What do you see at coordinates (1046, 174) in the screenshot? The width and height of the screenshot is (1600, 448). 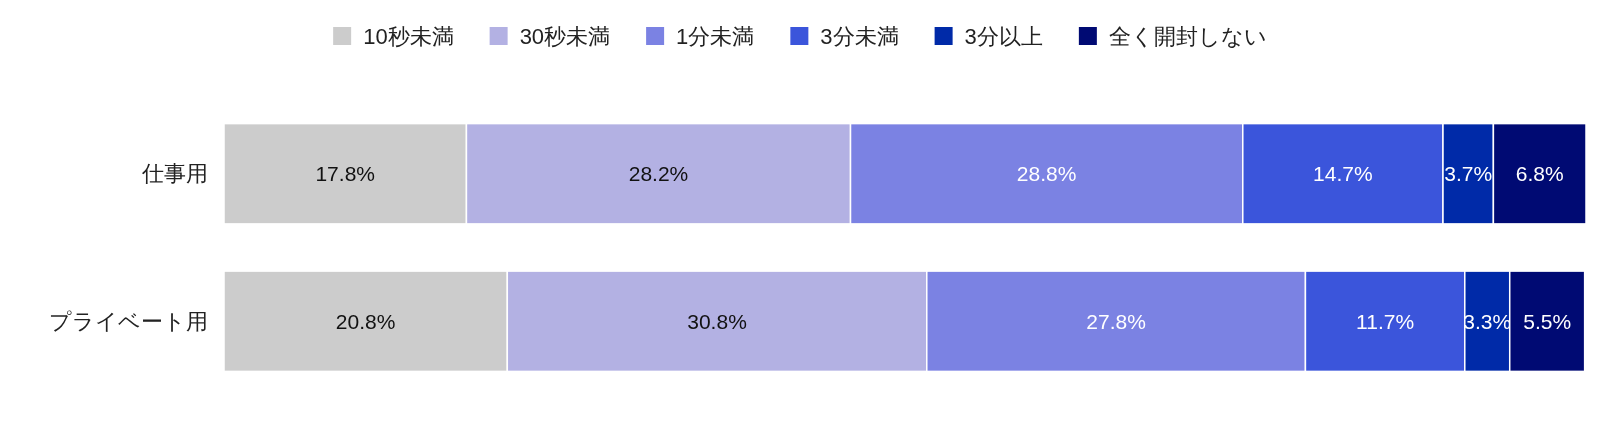 I see `data-label: 28.8%` at bounding box center [1046, 174].